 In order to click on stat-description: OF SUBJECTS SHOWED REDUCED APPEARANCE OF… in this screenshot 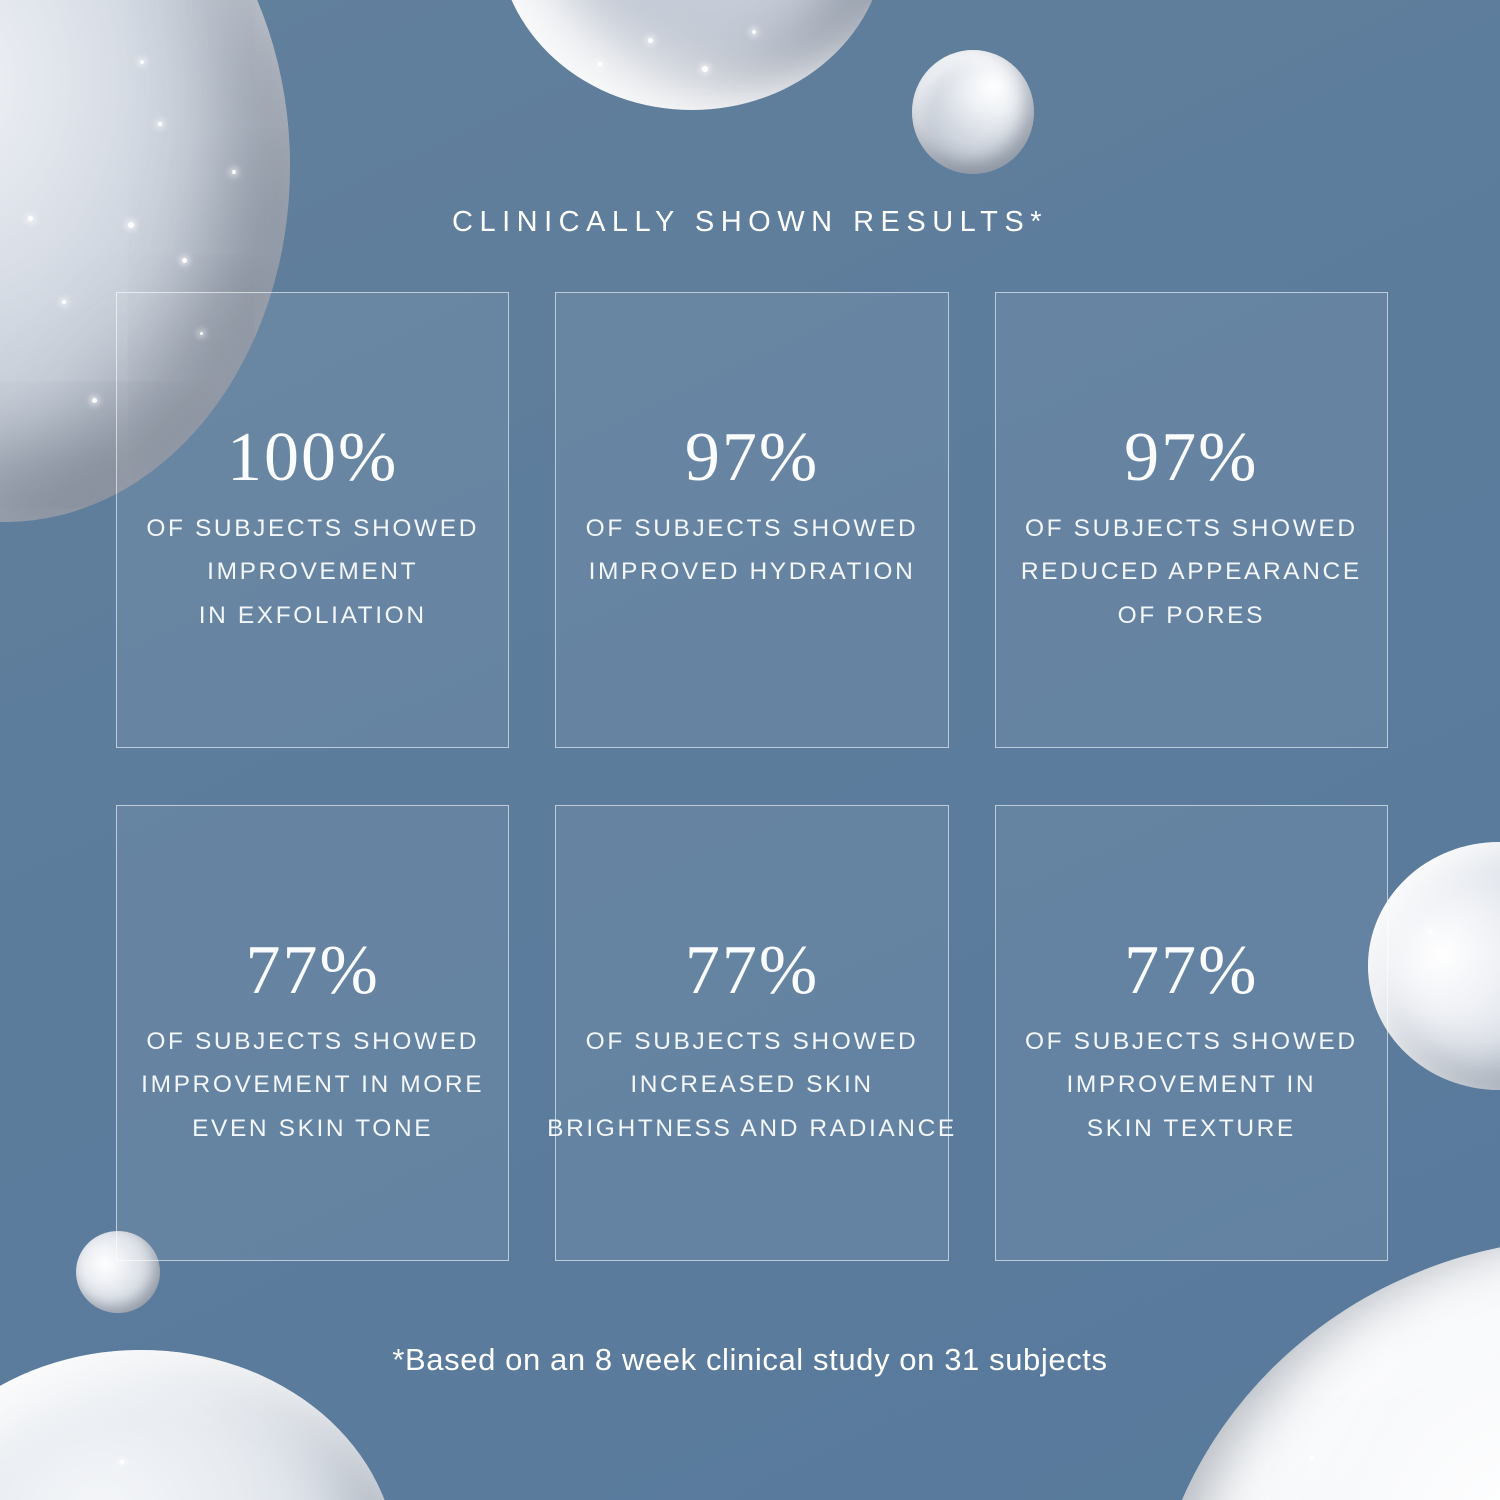, I will do `click(1191, 571)`.